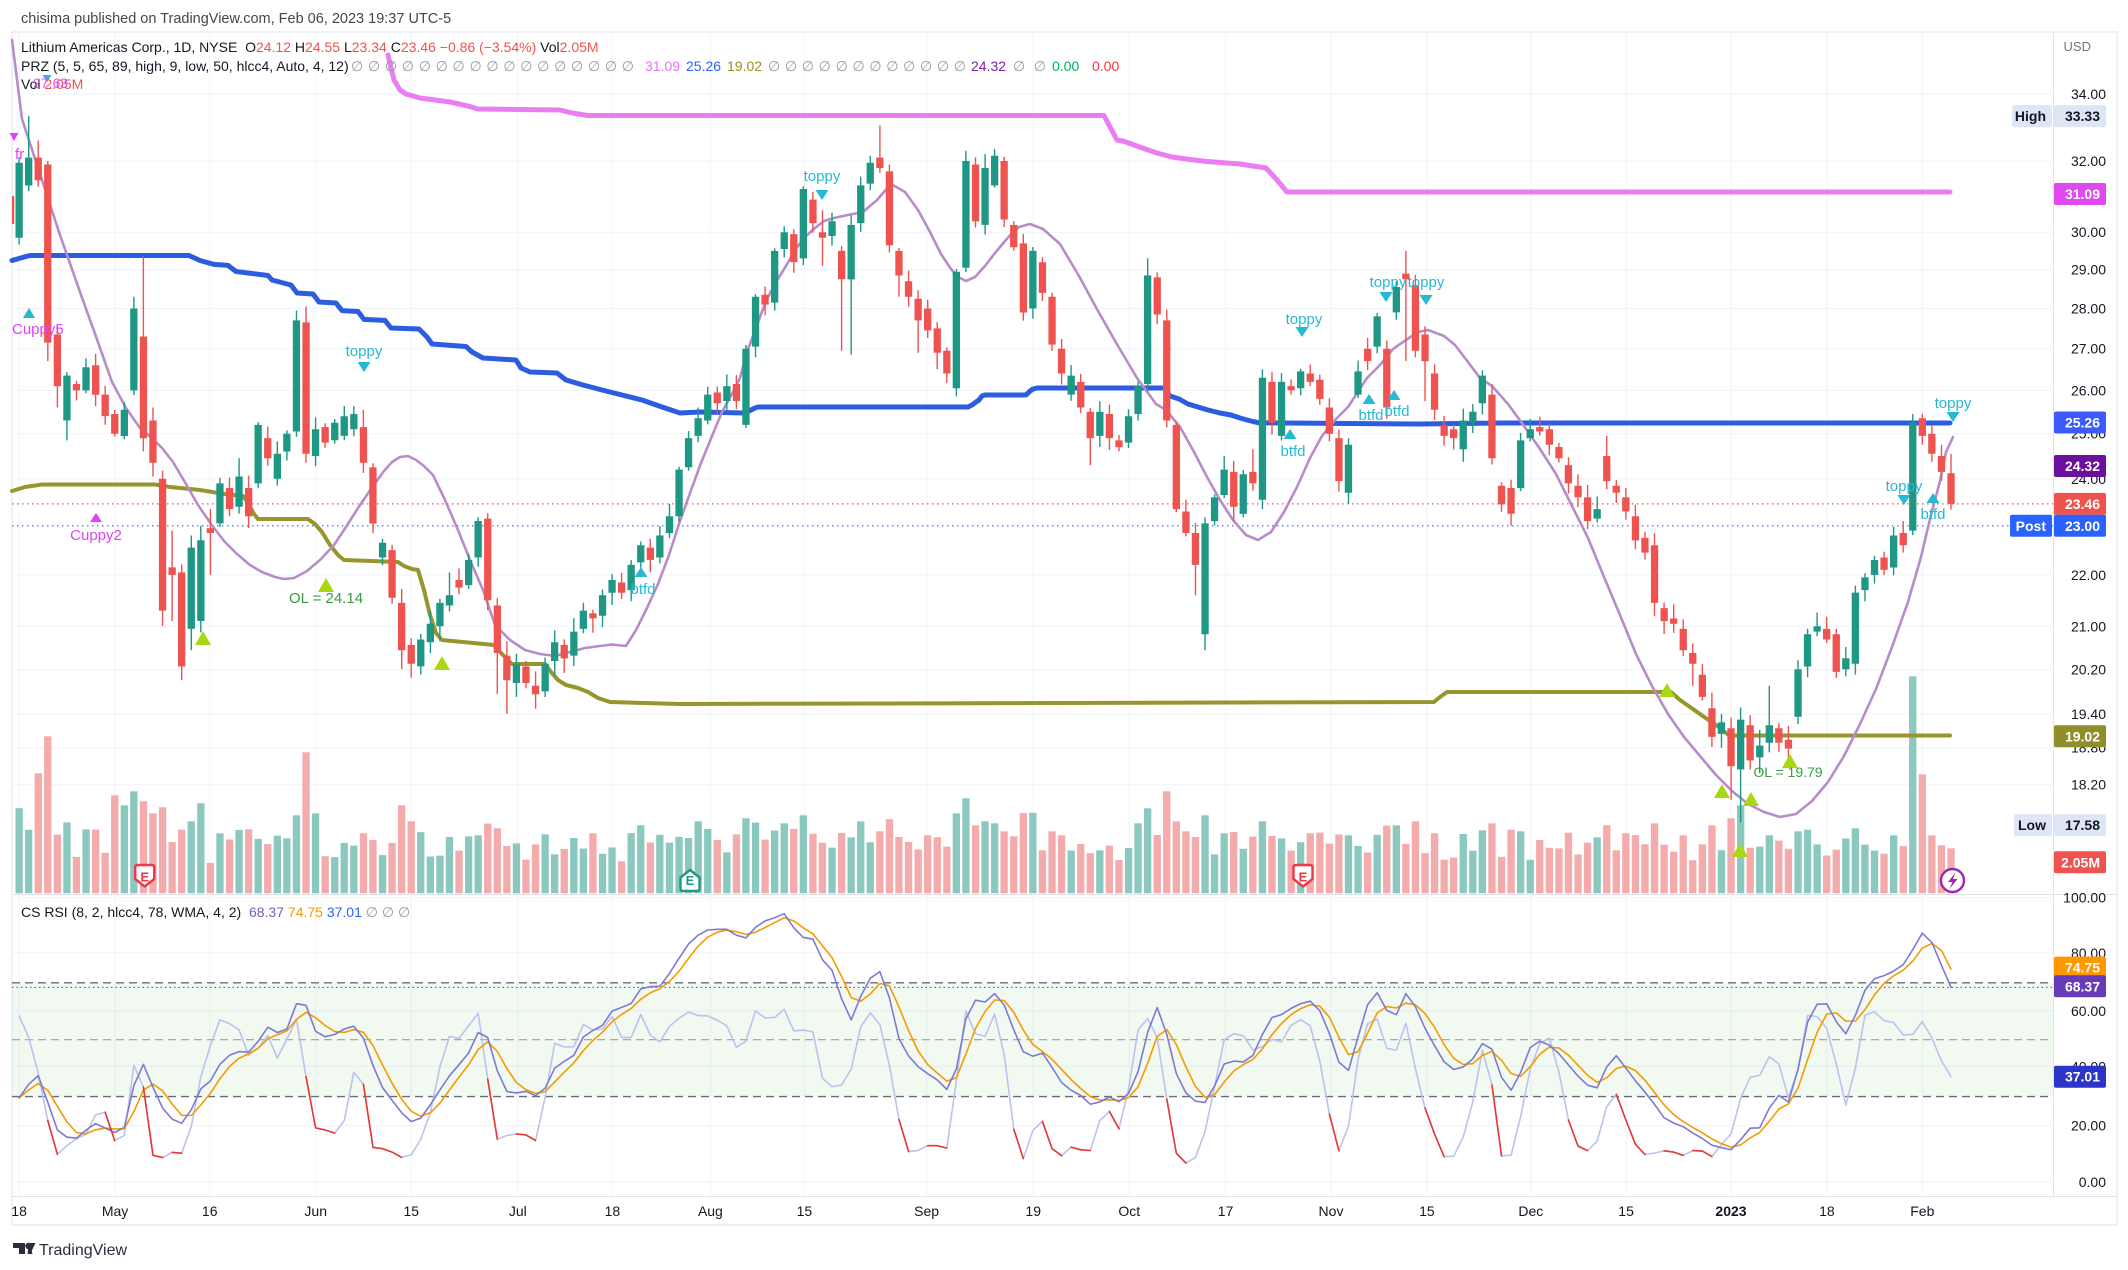  Describe the element at coordinates (315, 1211) in the screenshot. I see `svg-text: Jun` at that location.